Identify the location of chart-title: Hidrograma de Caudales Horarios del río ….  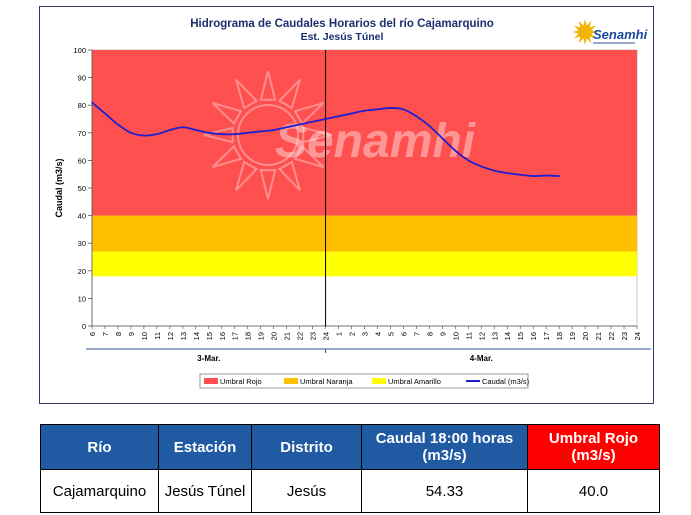
(342, 24).